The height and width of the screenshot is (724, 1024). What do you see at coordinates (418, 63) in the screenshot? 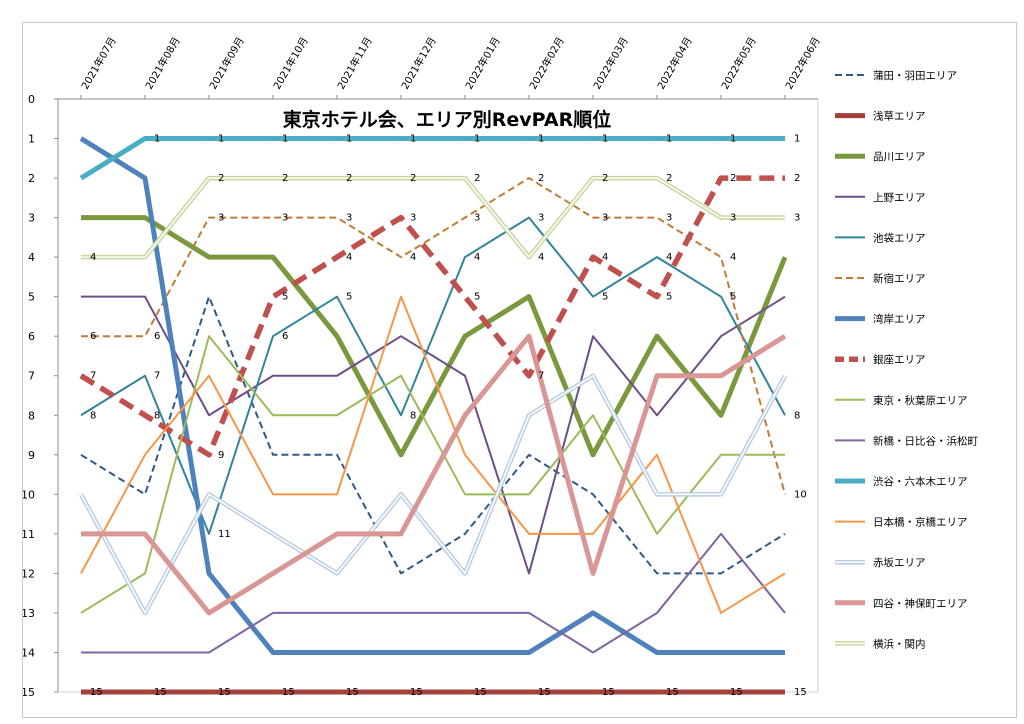
I see `x-tick-label: 2021年12月` at bounding box center [418, 63].